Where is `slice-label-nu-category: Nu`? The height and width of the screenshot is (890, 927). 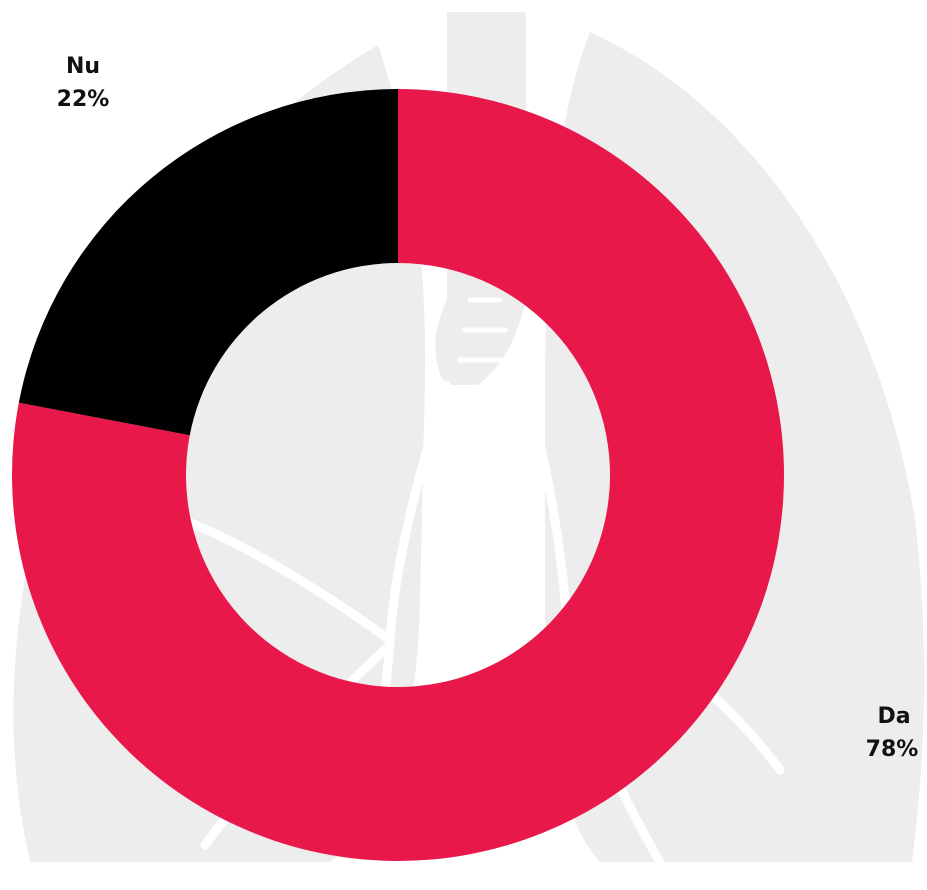 slice-label-nu-category: Nu is located at coordinates (83, 66).